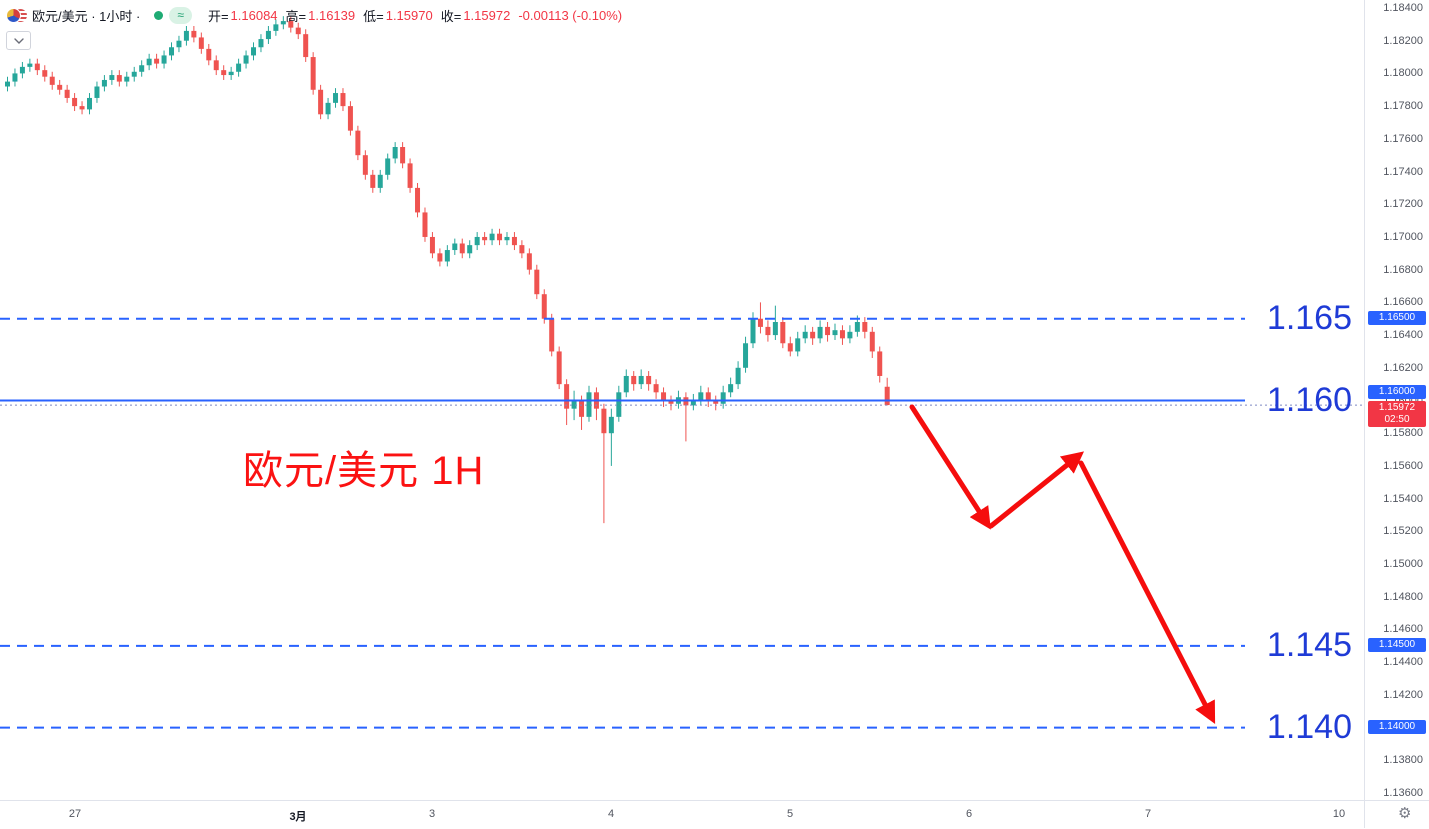  I want to click on time-tick-label: 3, so click(432, 814).